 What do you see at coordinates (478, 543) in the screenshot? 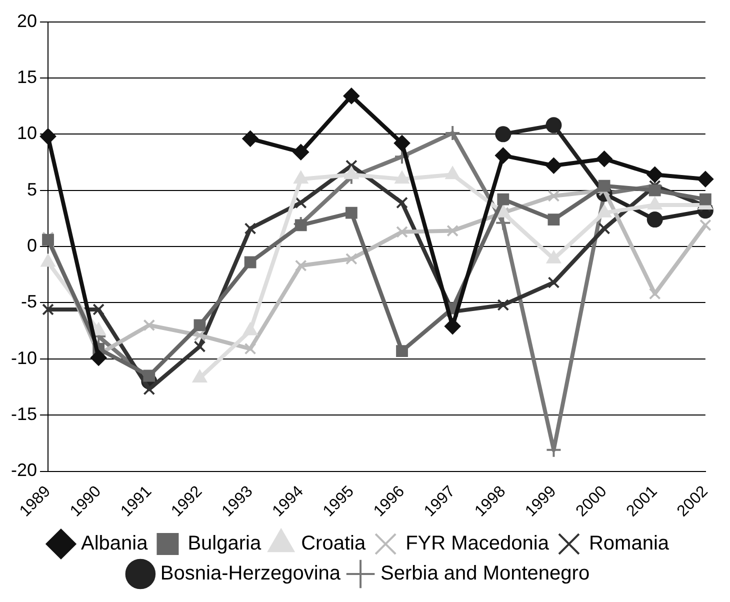
I see `legend-label: FYR Macedonia` at bounding box center [478, 543].